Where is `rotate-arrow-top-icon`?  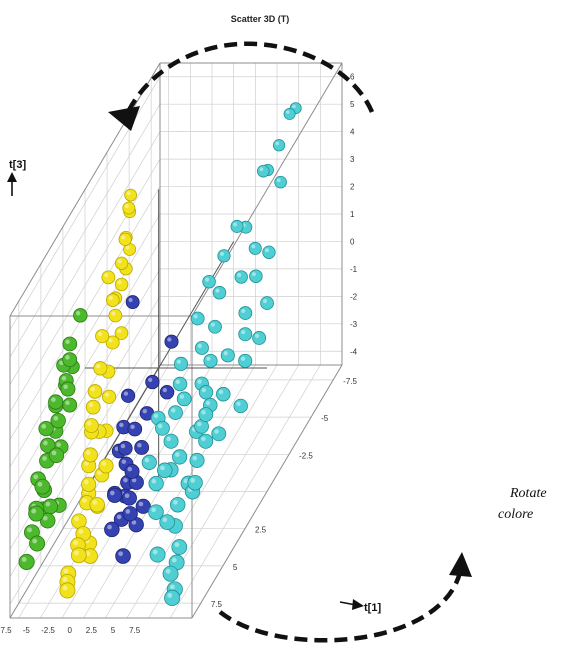
rotate-arrow-top-icon is located at coordinates (241, 86).